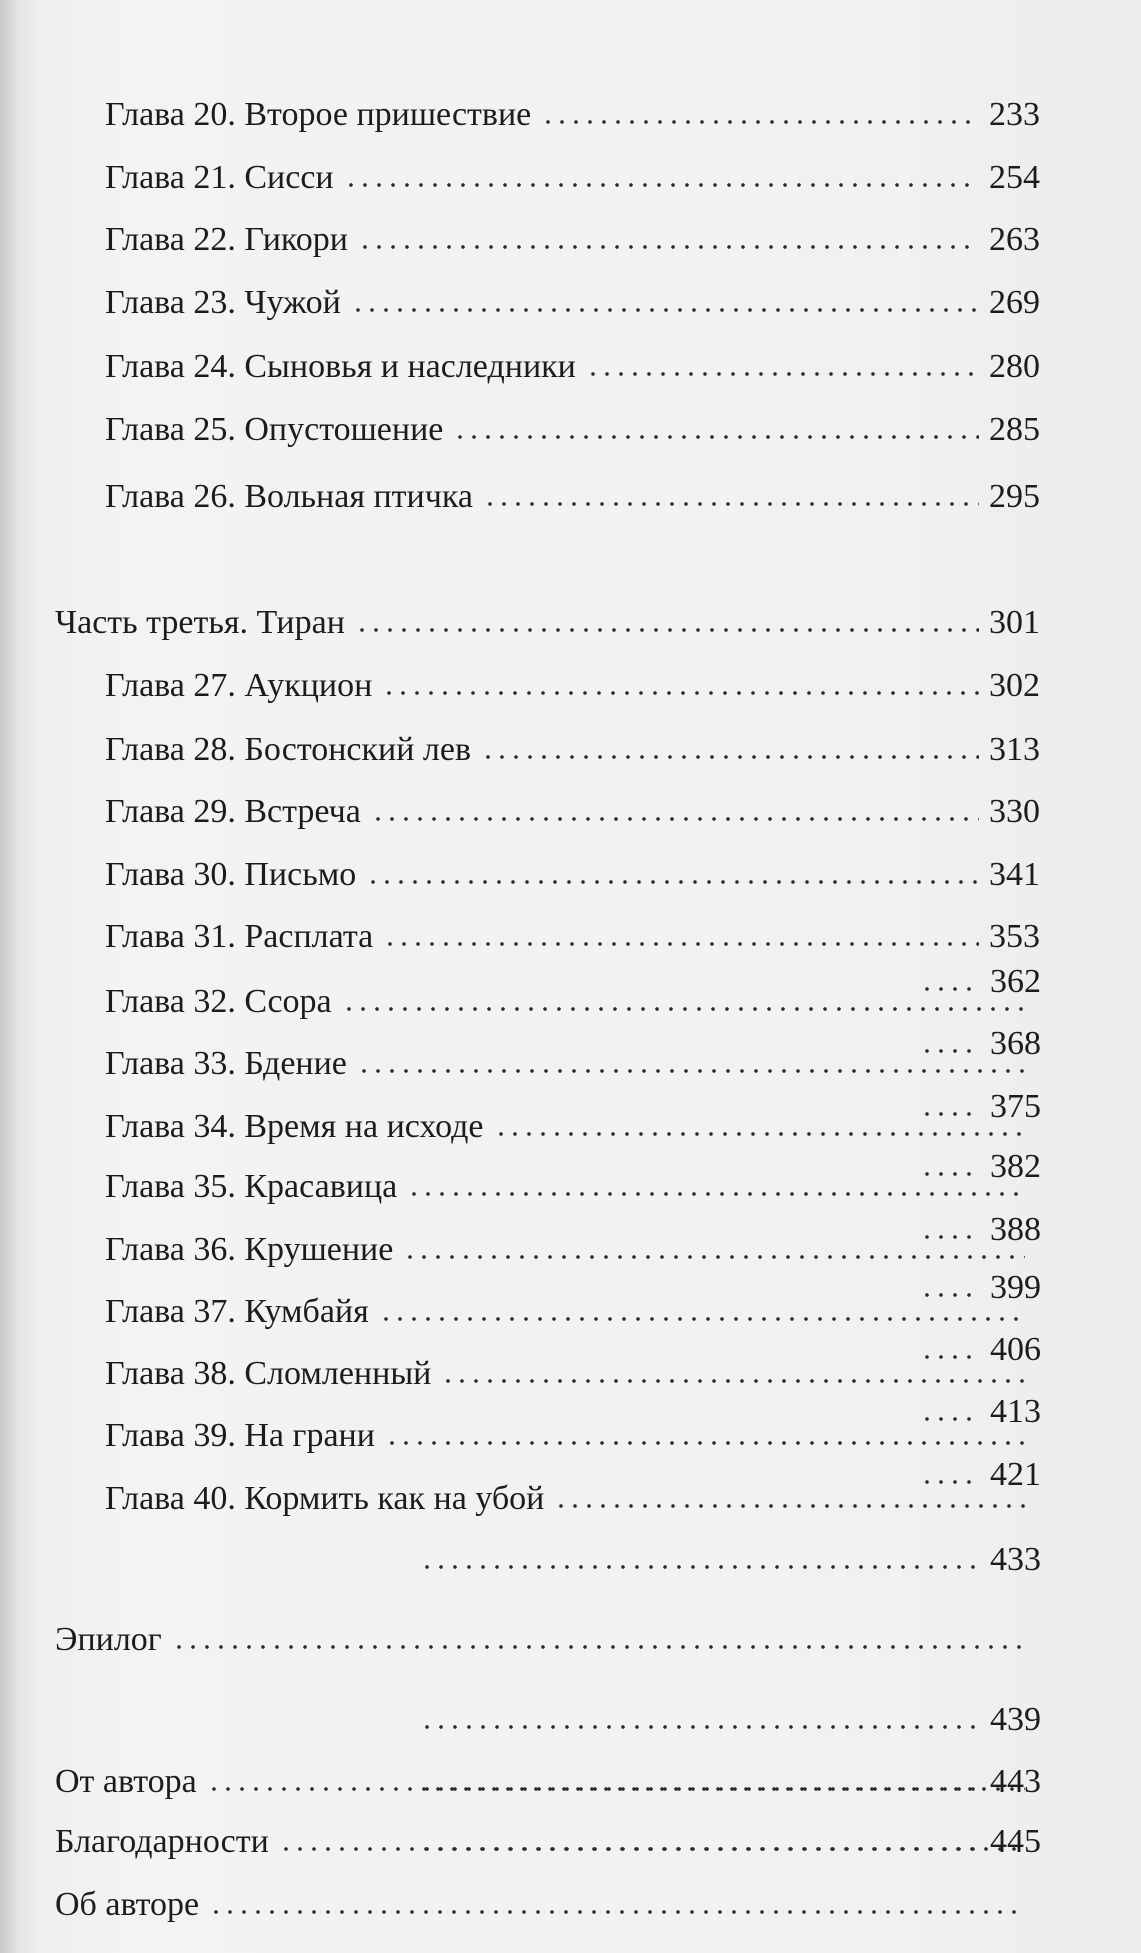 The width and height of the screenshot is (1141, 1953). What do you see at coordinates (725, 1782) in the screenshot?
I see `toc-entry-page-line: 443` at bounding box center [725, 1782].